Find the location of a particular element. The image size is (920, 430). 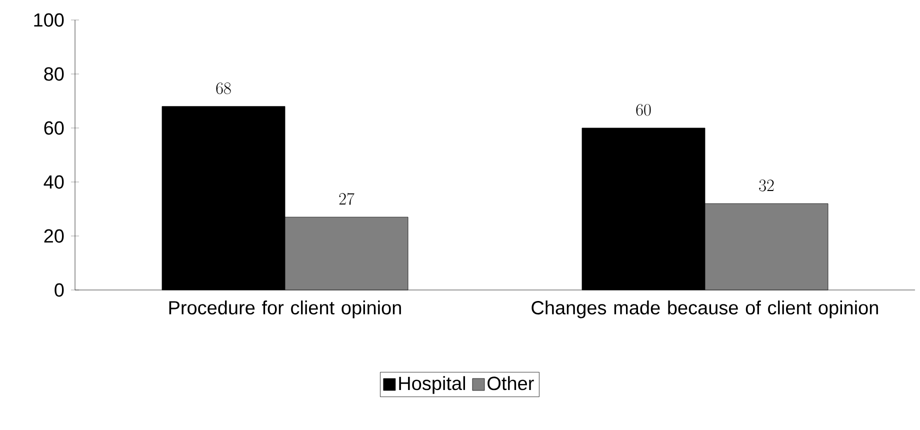

y-tick-label: 80 is located at coordinates (54, 74).